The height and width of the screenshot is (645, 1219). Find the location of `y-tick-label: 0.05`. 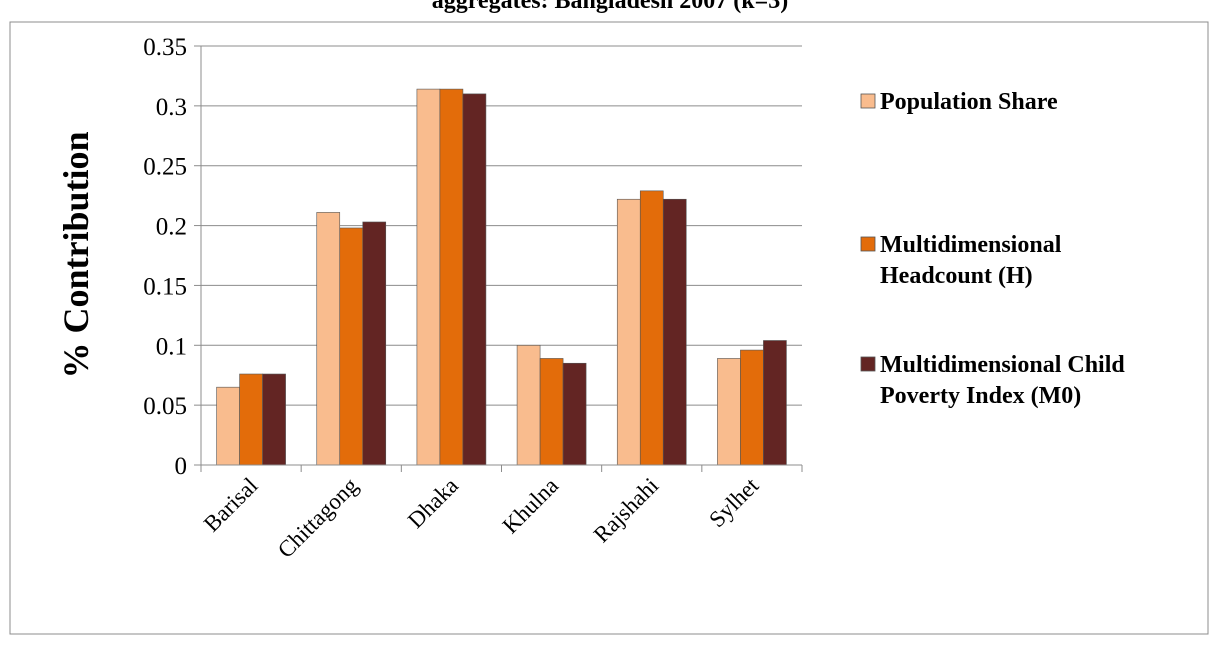

y-tick-label: 0.05 is located at coordinates (165, 406).